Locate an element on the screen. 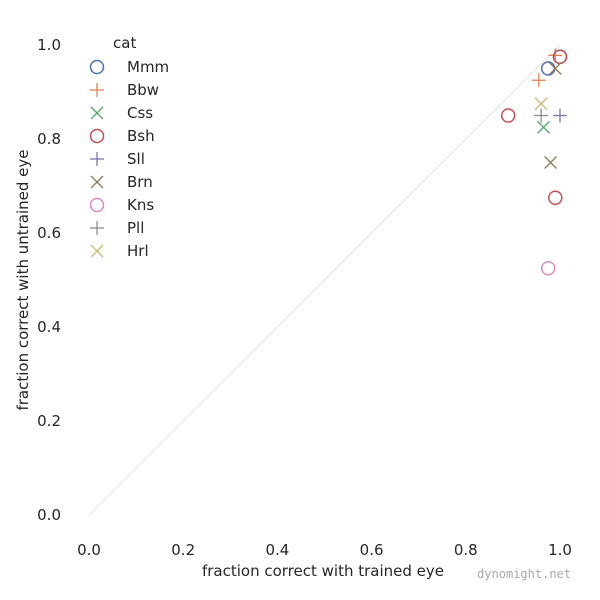 Image resolution: width=600 pixels, height=600 pixels. legend-item-hrl: Hrl is located at coordinates (119, 251).